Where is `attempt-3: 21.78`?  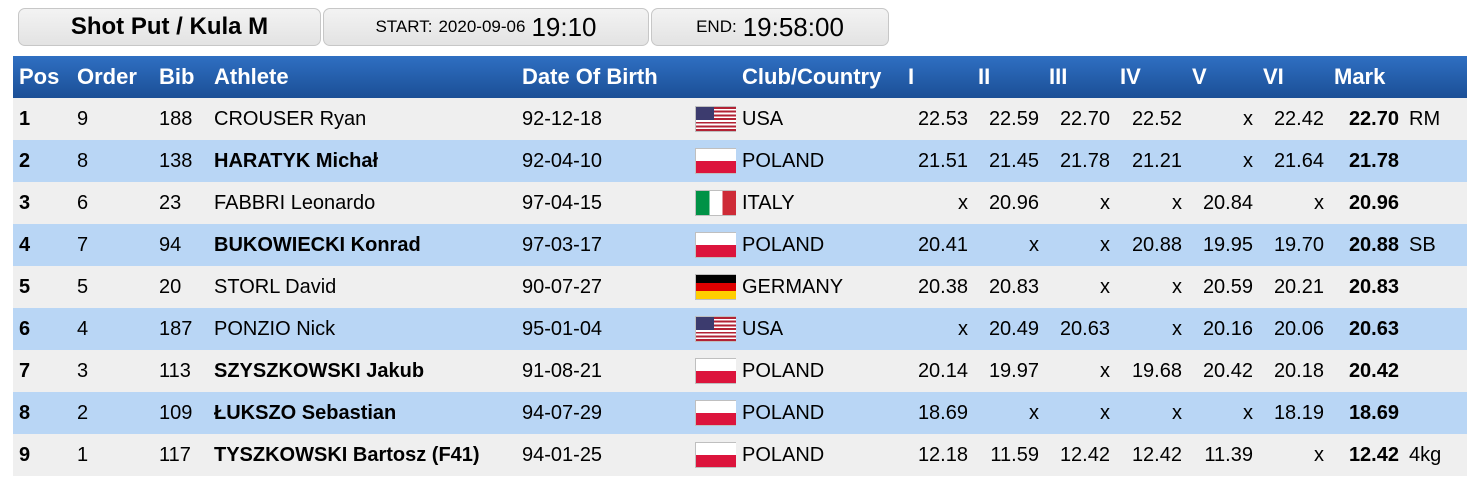
attempt-3: 21.78 is located at coordinates (1084, 160).